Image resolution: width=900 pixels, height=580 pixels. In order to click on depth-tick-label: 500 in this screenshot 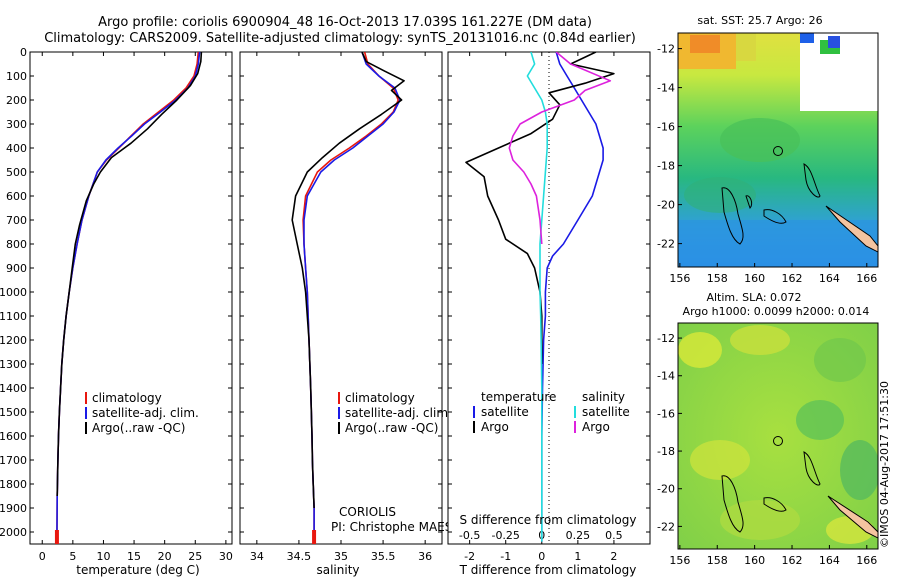, I will do `click(16, 172)`.